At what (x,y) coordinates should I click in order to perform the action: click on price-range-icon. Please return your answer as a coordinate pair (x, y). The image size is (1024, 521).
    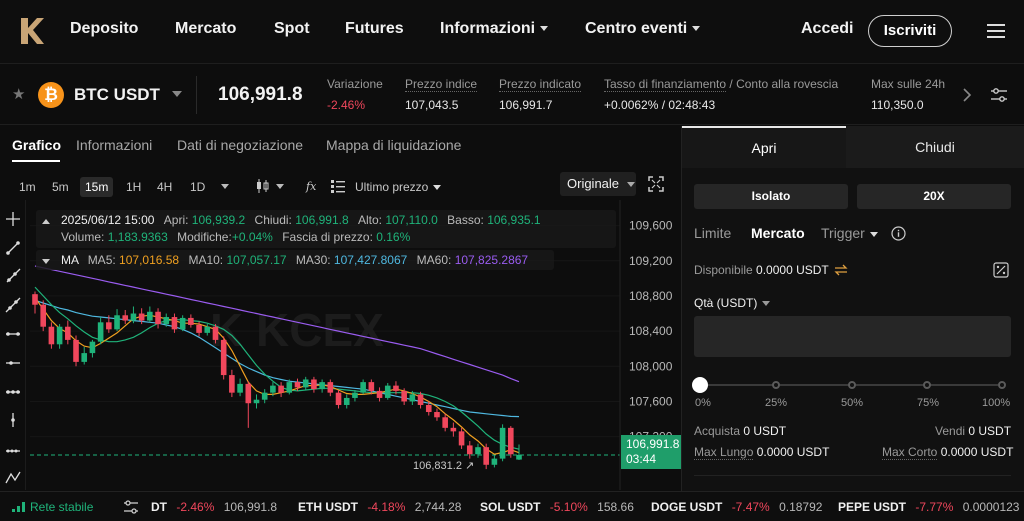
    Looking at the image, I should click on (13, 449).